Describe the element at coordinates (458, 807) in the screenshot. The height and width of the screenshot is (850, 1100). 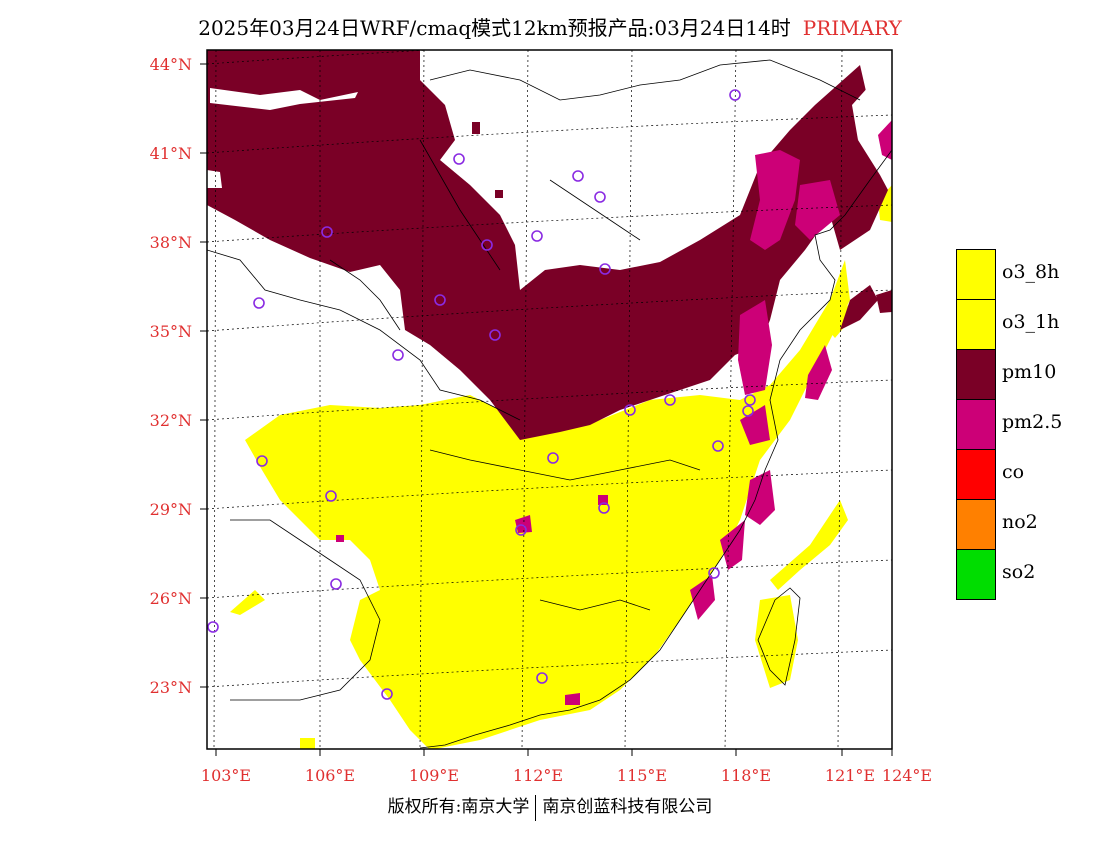
I see `copyright-left: 版权所有:南京大学` at that location.